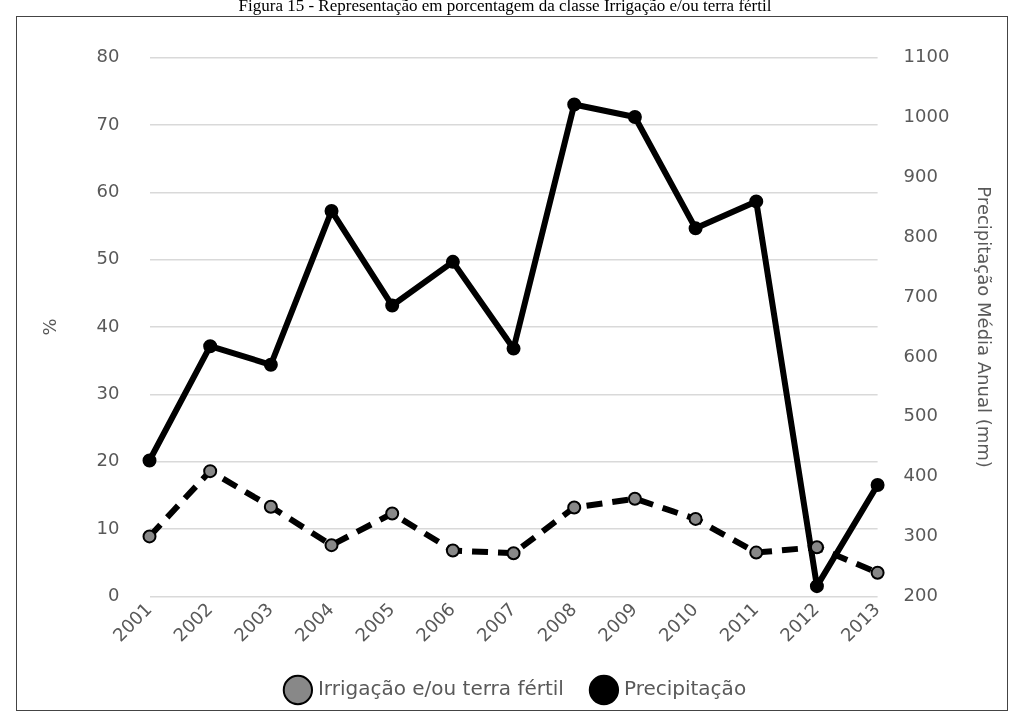  What do you see at coordinates (108, 258) in the screenshot?
I see `y-tick-label: 50` at bounding box center [108, 258].